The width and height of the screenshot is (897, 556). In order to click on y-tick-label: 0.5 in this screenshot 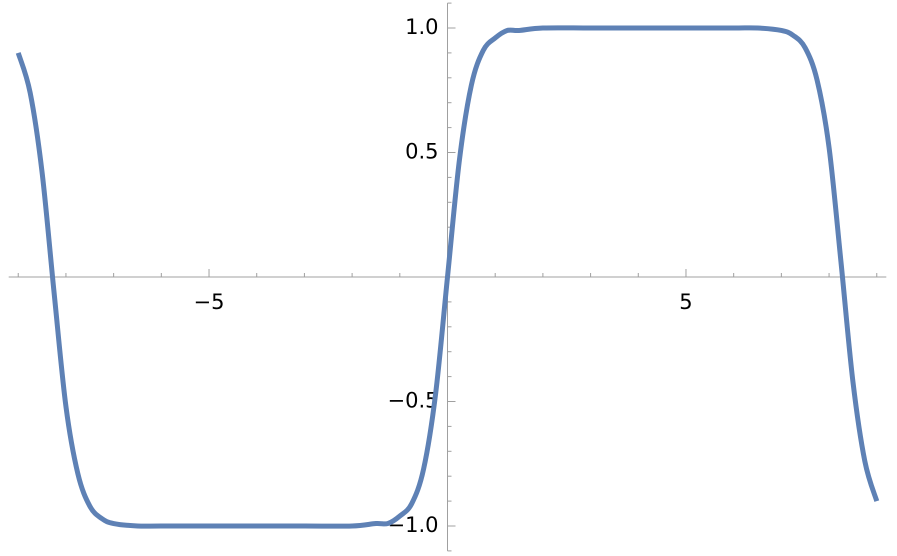, I will do `click(421, 152)`.